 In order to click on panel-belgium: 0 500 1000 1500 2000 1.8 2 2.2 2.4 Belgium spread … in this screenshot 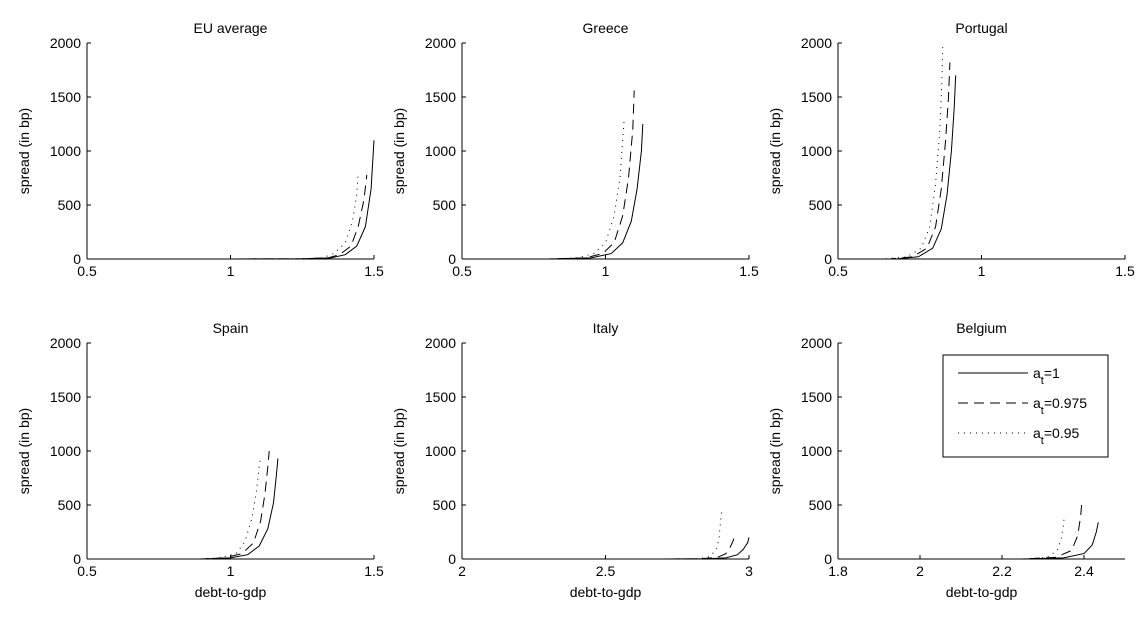, I will do `click(946, 460)`.